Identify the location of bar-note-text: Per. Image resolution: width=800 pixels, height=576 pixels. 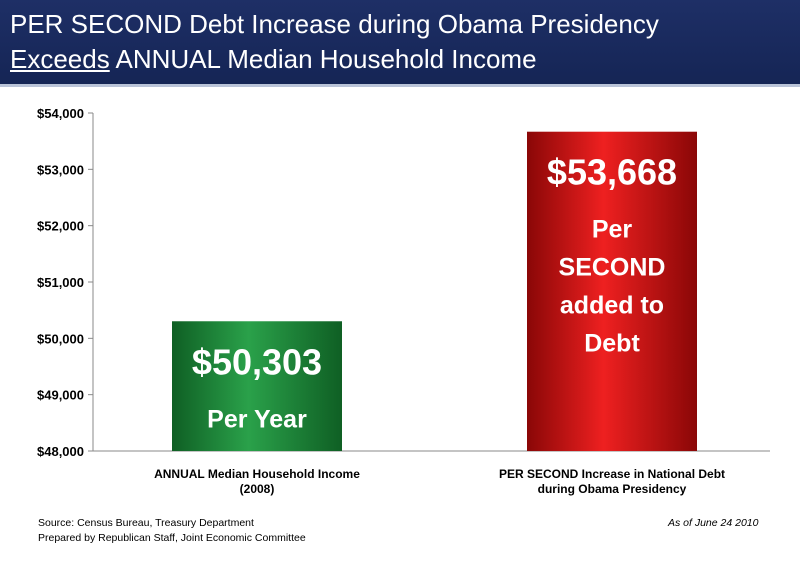
(612, 230).